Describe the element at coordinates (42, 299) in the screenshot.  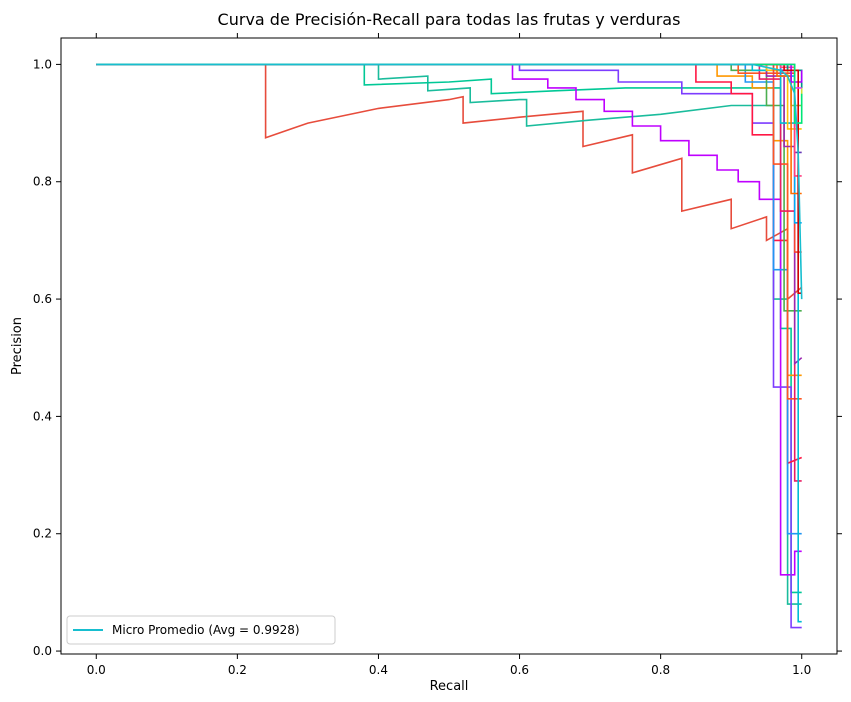
I see `y-tick-label: 0.6` at that location.